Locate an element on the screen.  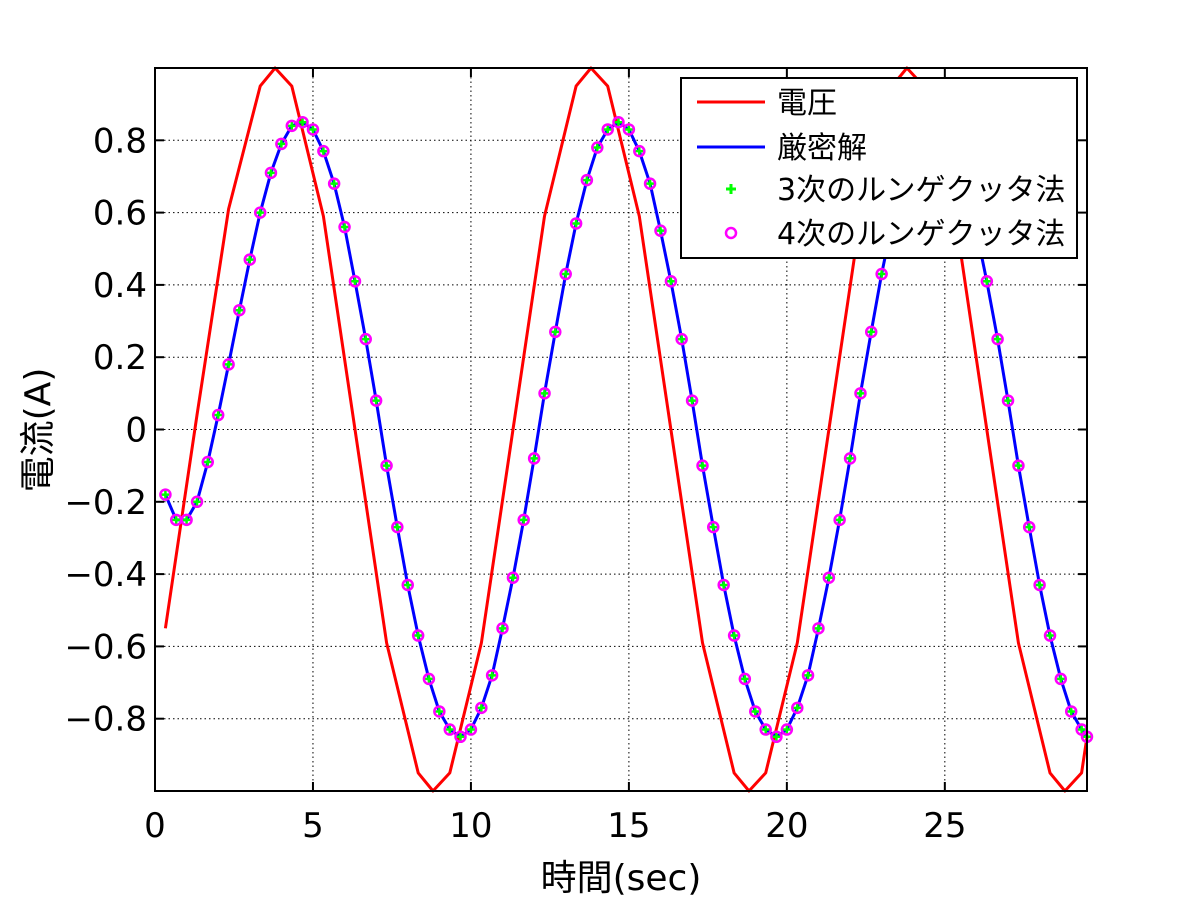
y-tick-label: −0.4 is located at coordinates (105, 575).